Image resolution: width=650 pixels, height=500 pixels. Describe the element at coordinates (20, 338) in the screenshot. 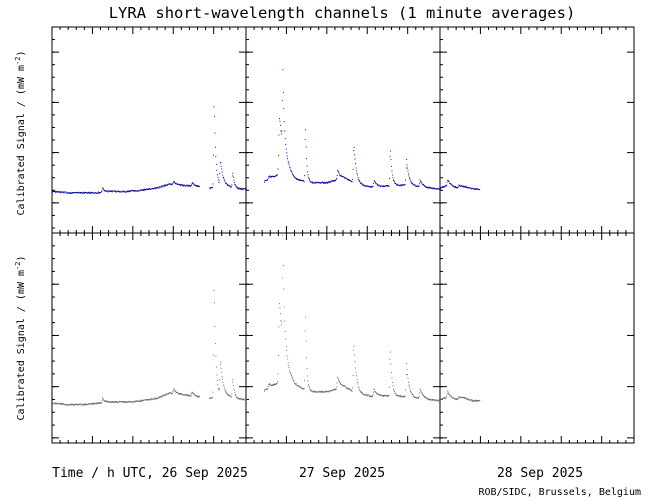

I see `y-axis-label-bottom: Calibrated Signal / (mW m-2)` at that location.